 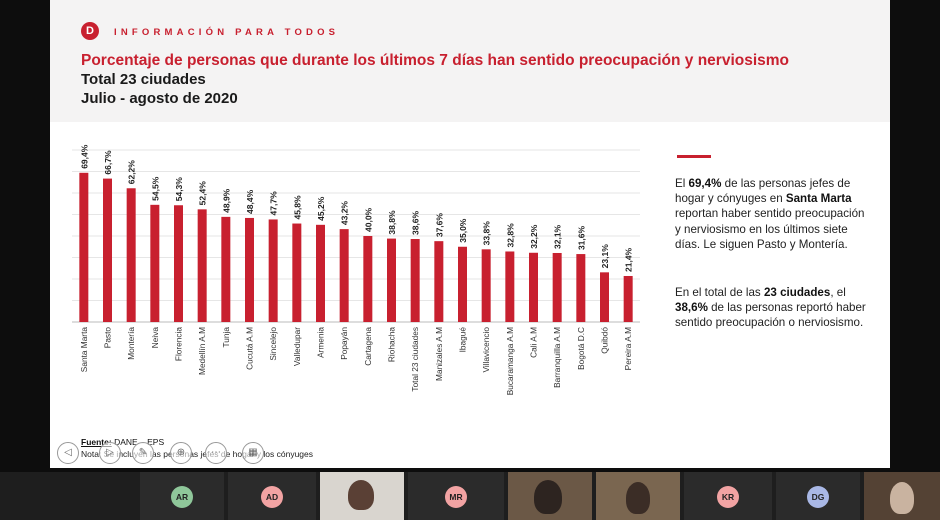 I want to click on category-label: Ibagué, so click(x=463, y=340).